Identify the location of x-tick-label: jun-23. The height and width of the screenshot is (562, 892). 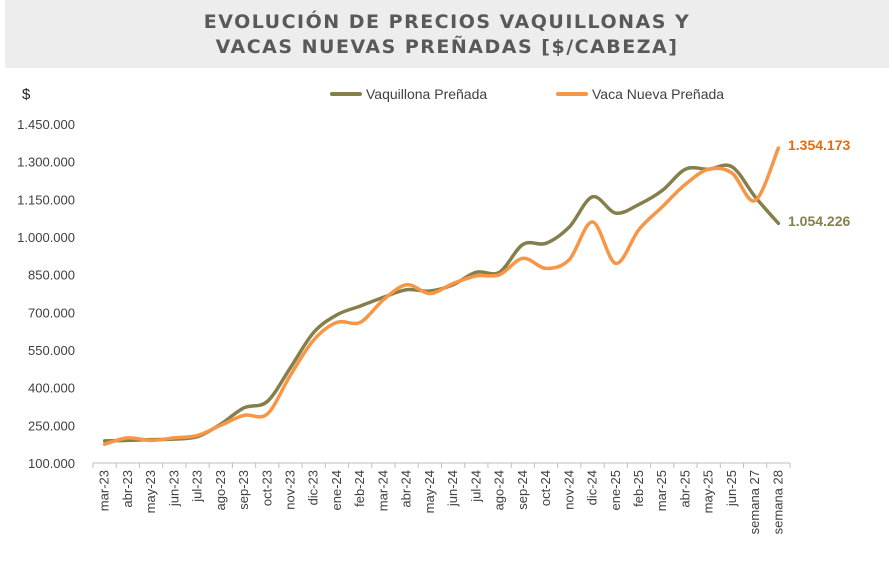
(173, 488).